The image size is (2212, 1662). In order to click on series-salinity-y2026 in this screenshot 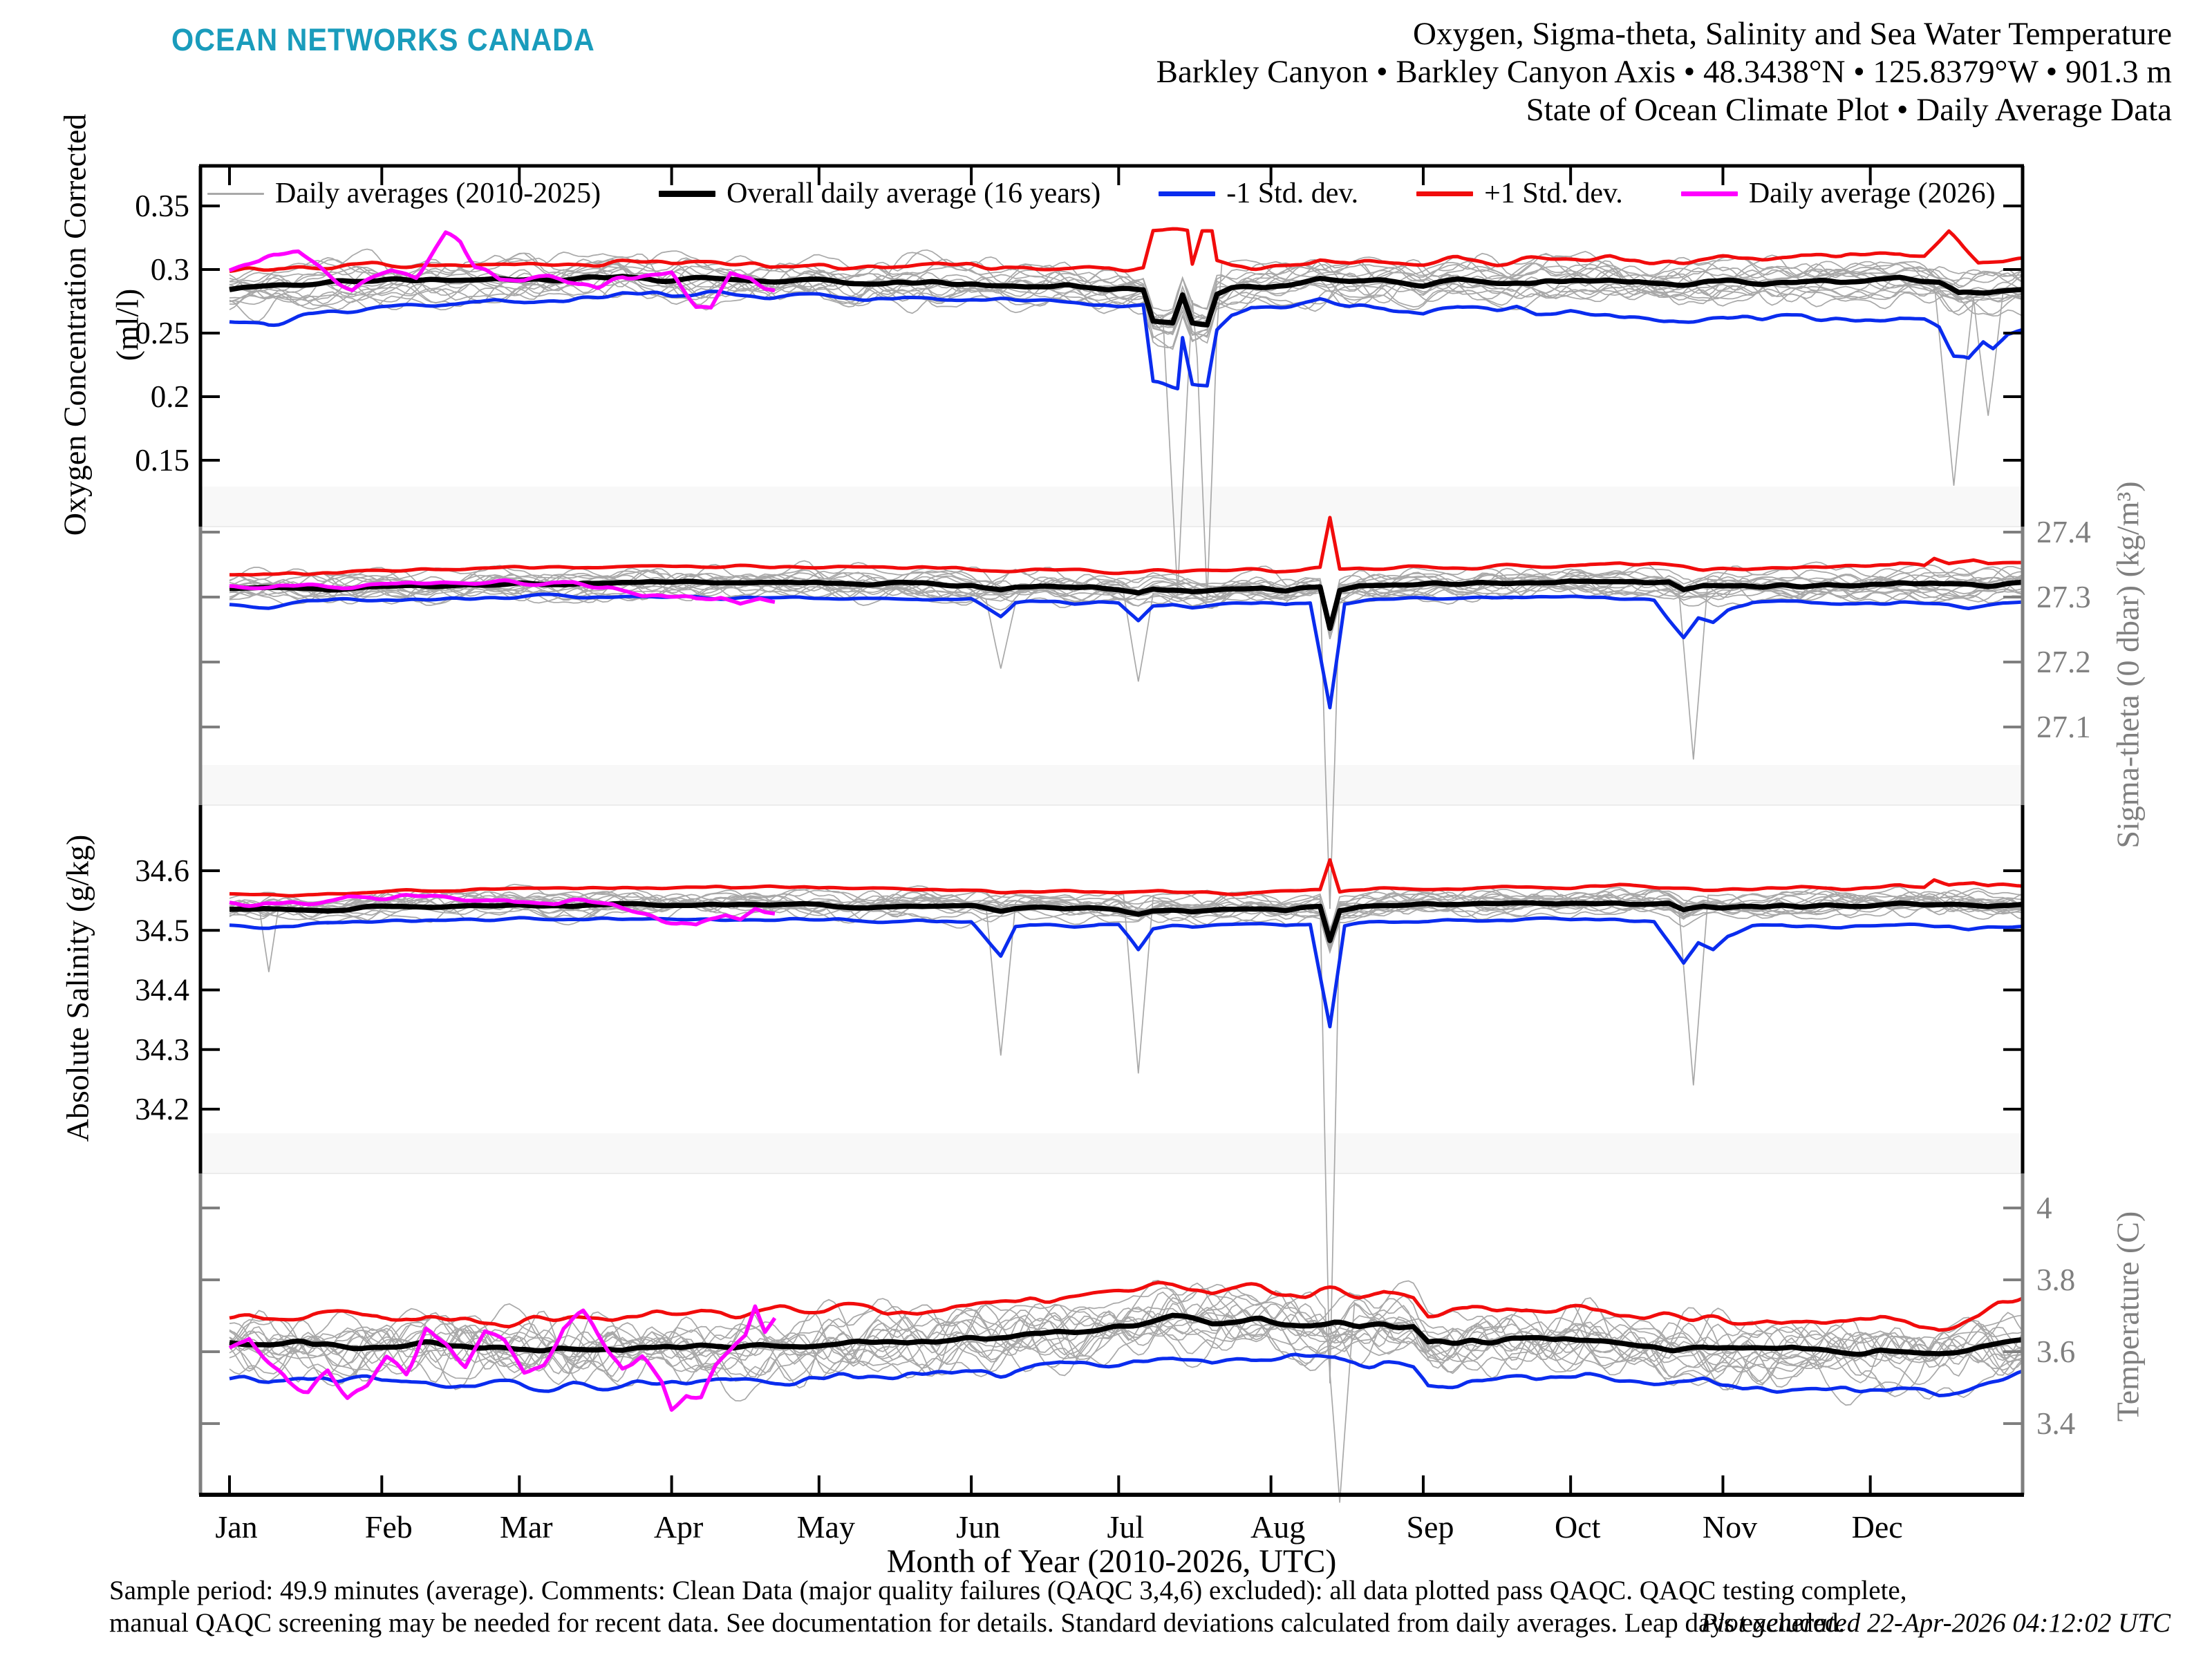, I will do `click(502, 910)`.